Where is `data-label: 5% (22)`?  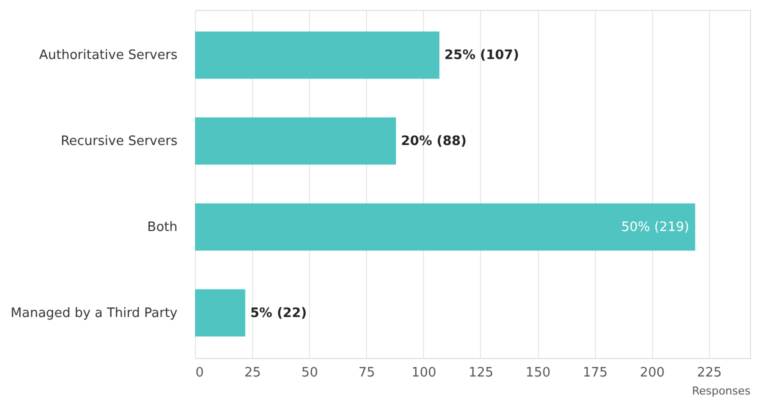
data-label: 5% (22) is located at coordinates (278, 313).